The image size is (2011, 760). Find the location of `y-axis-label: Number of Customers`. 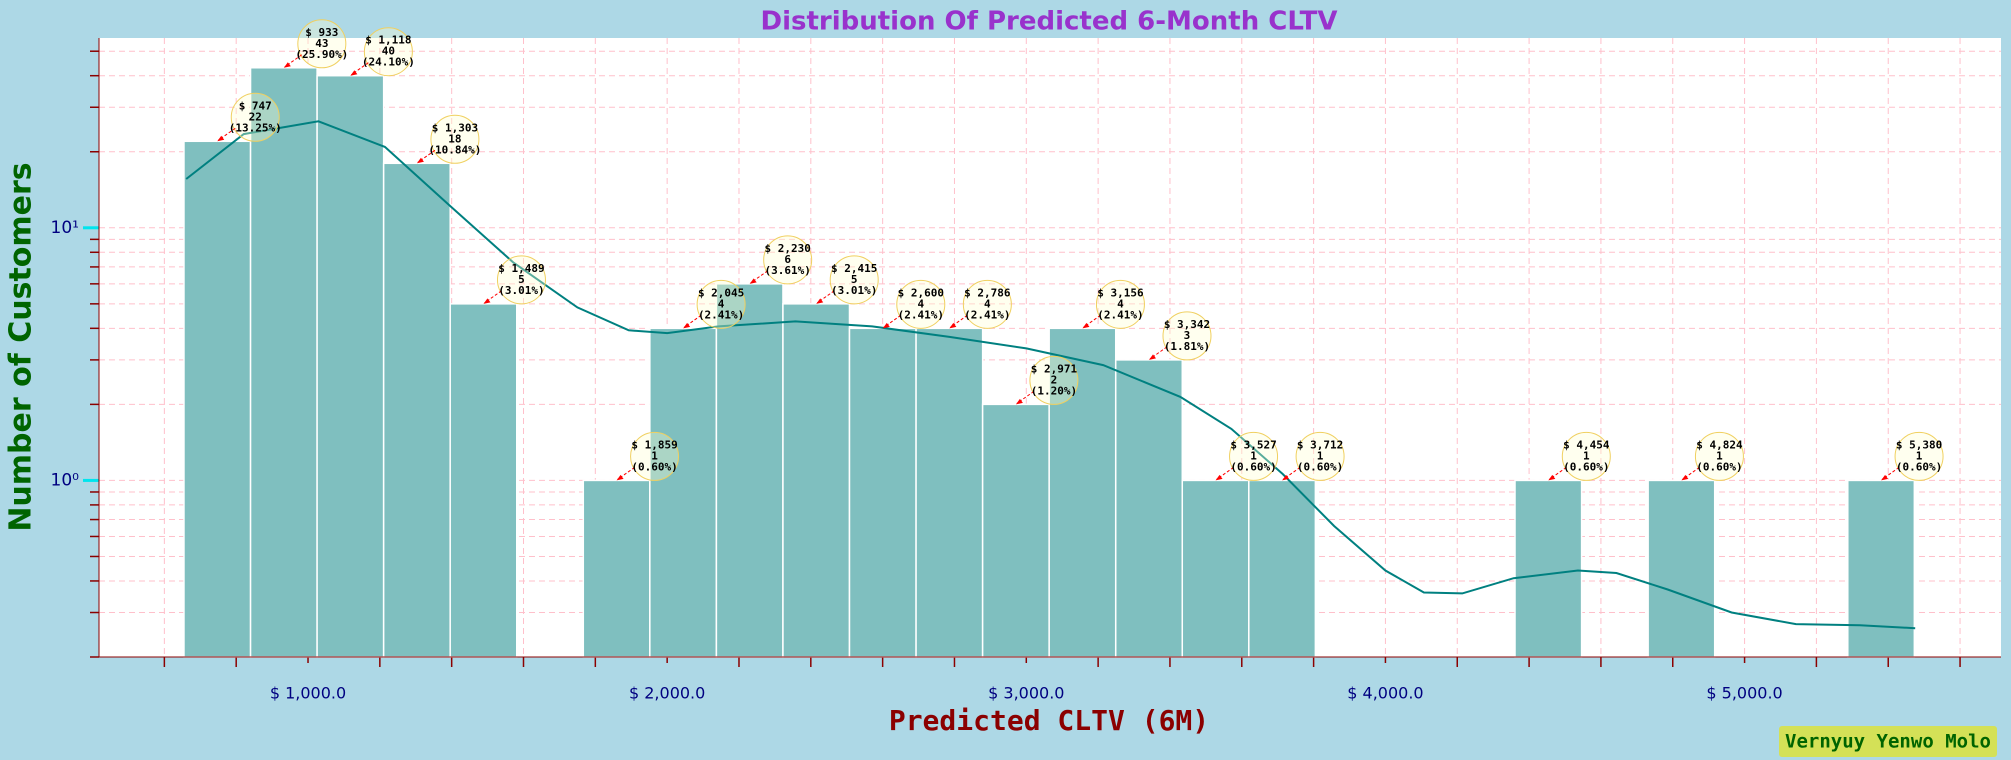

y-axis-label: Number of Customers is located at coordinates (21, 346).